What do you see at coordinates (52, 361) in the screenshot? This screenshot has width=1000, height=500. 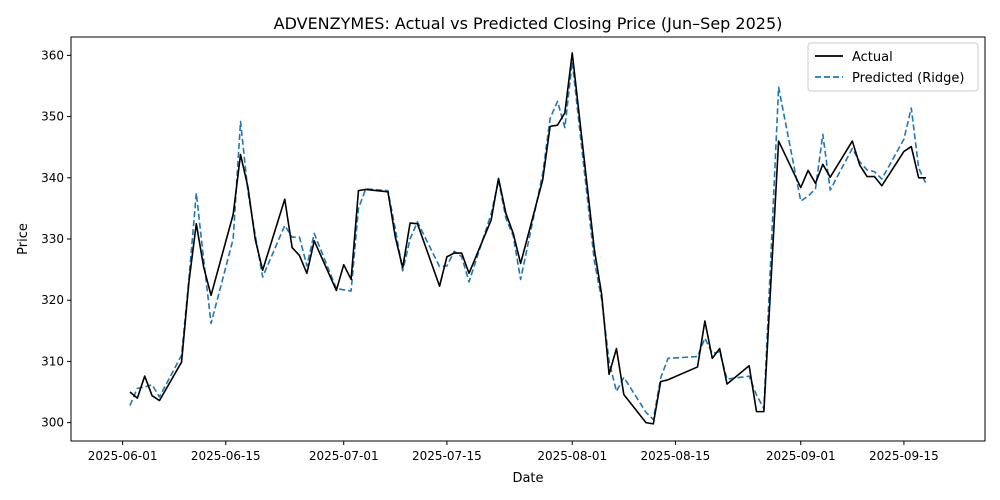 I see `y-tick-label: 310` at bounding box center [52, 361].